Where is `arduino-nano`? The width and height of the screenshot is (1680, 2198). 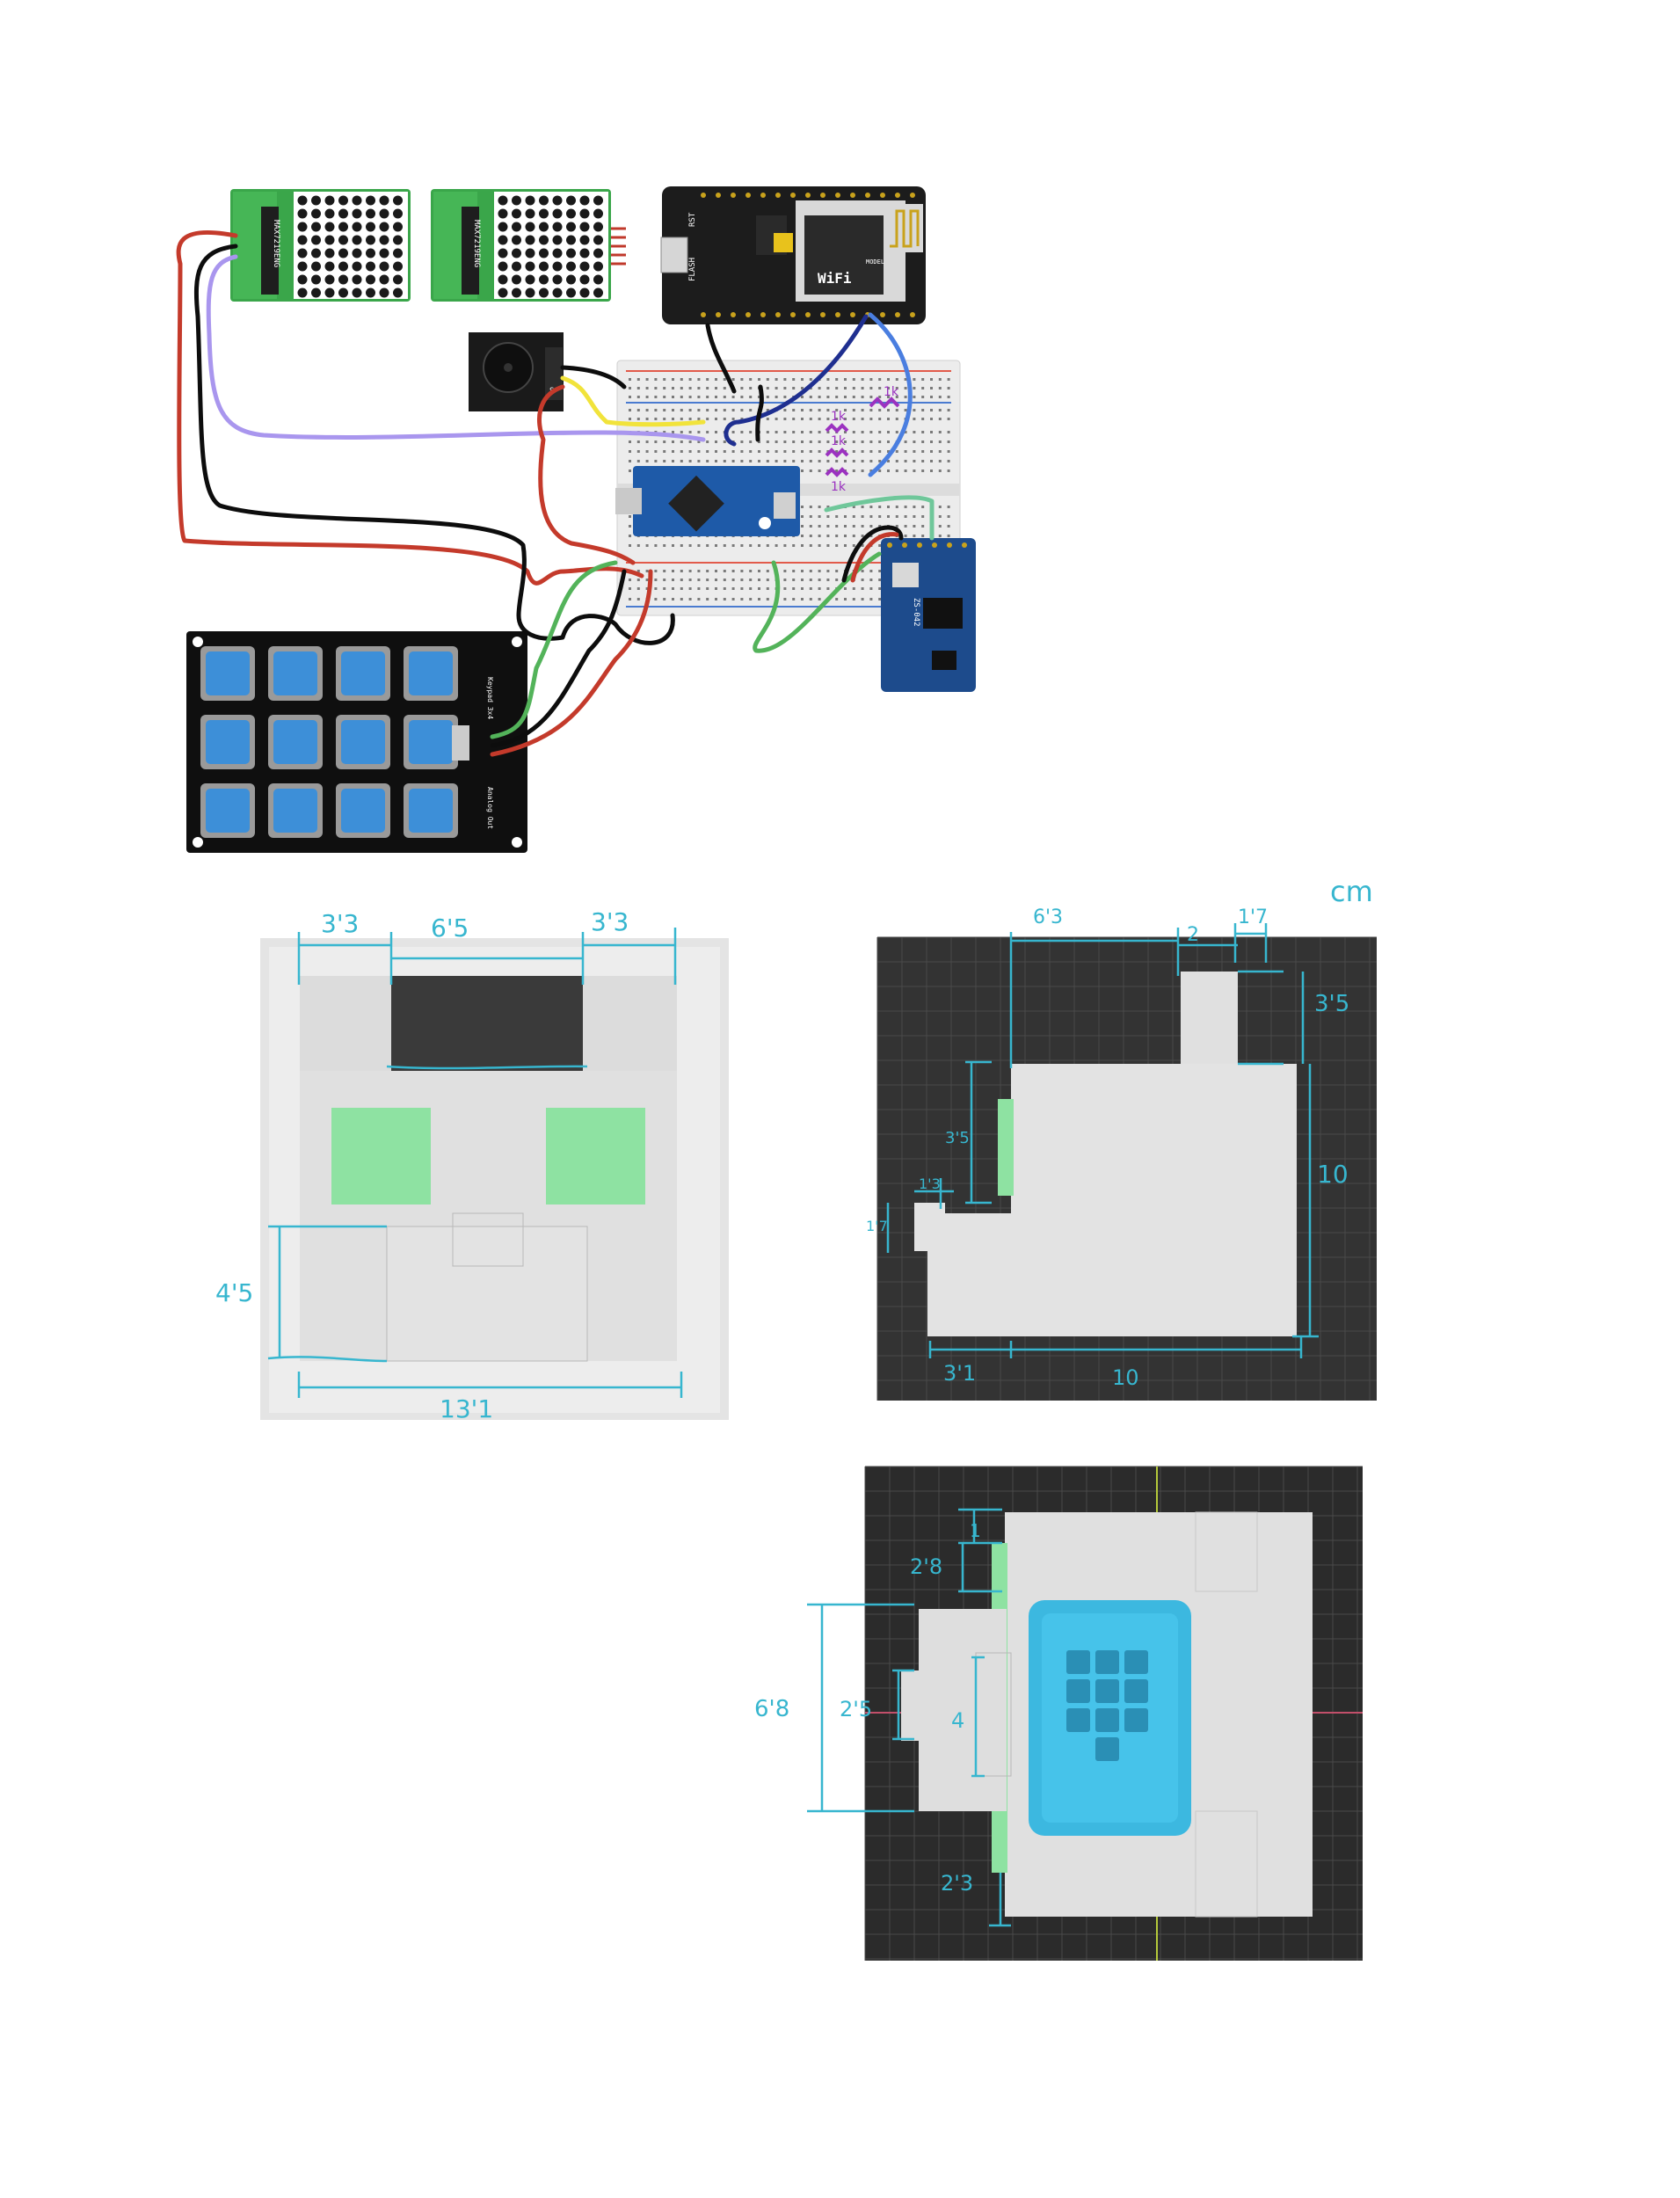 arduino-nano is located at coordinates (707, 501).